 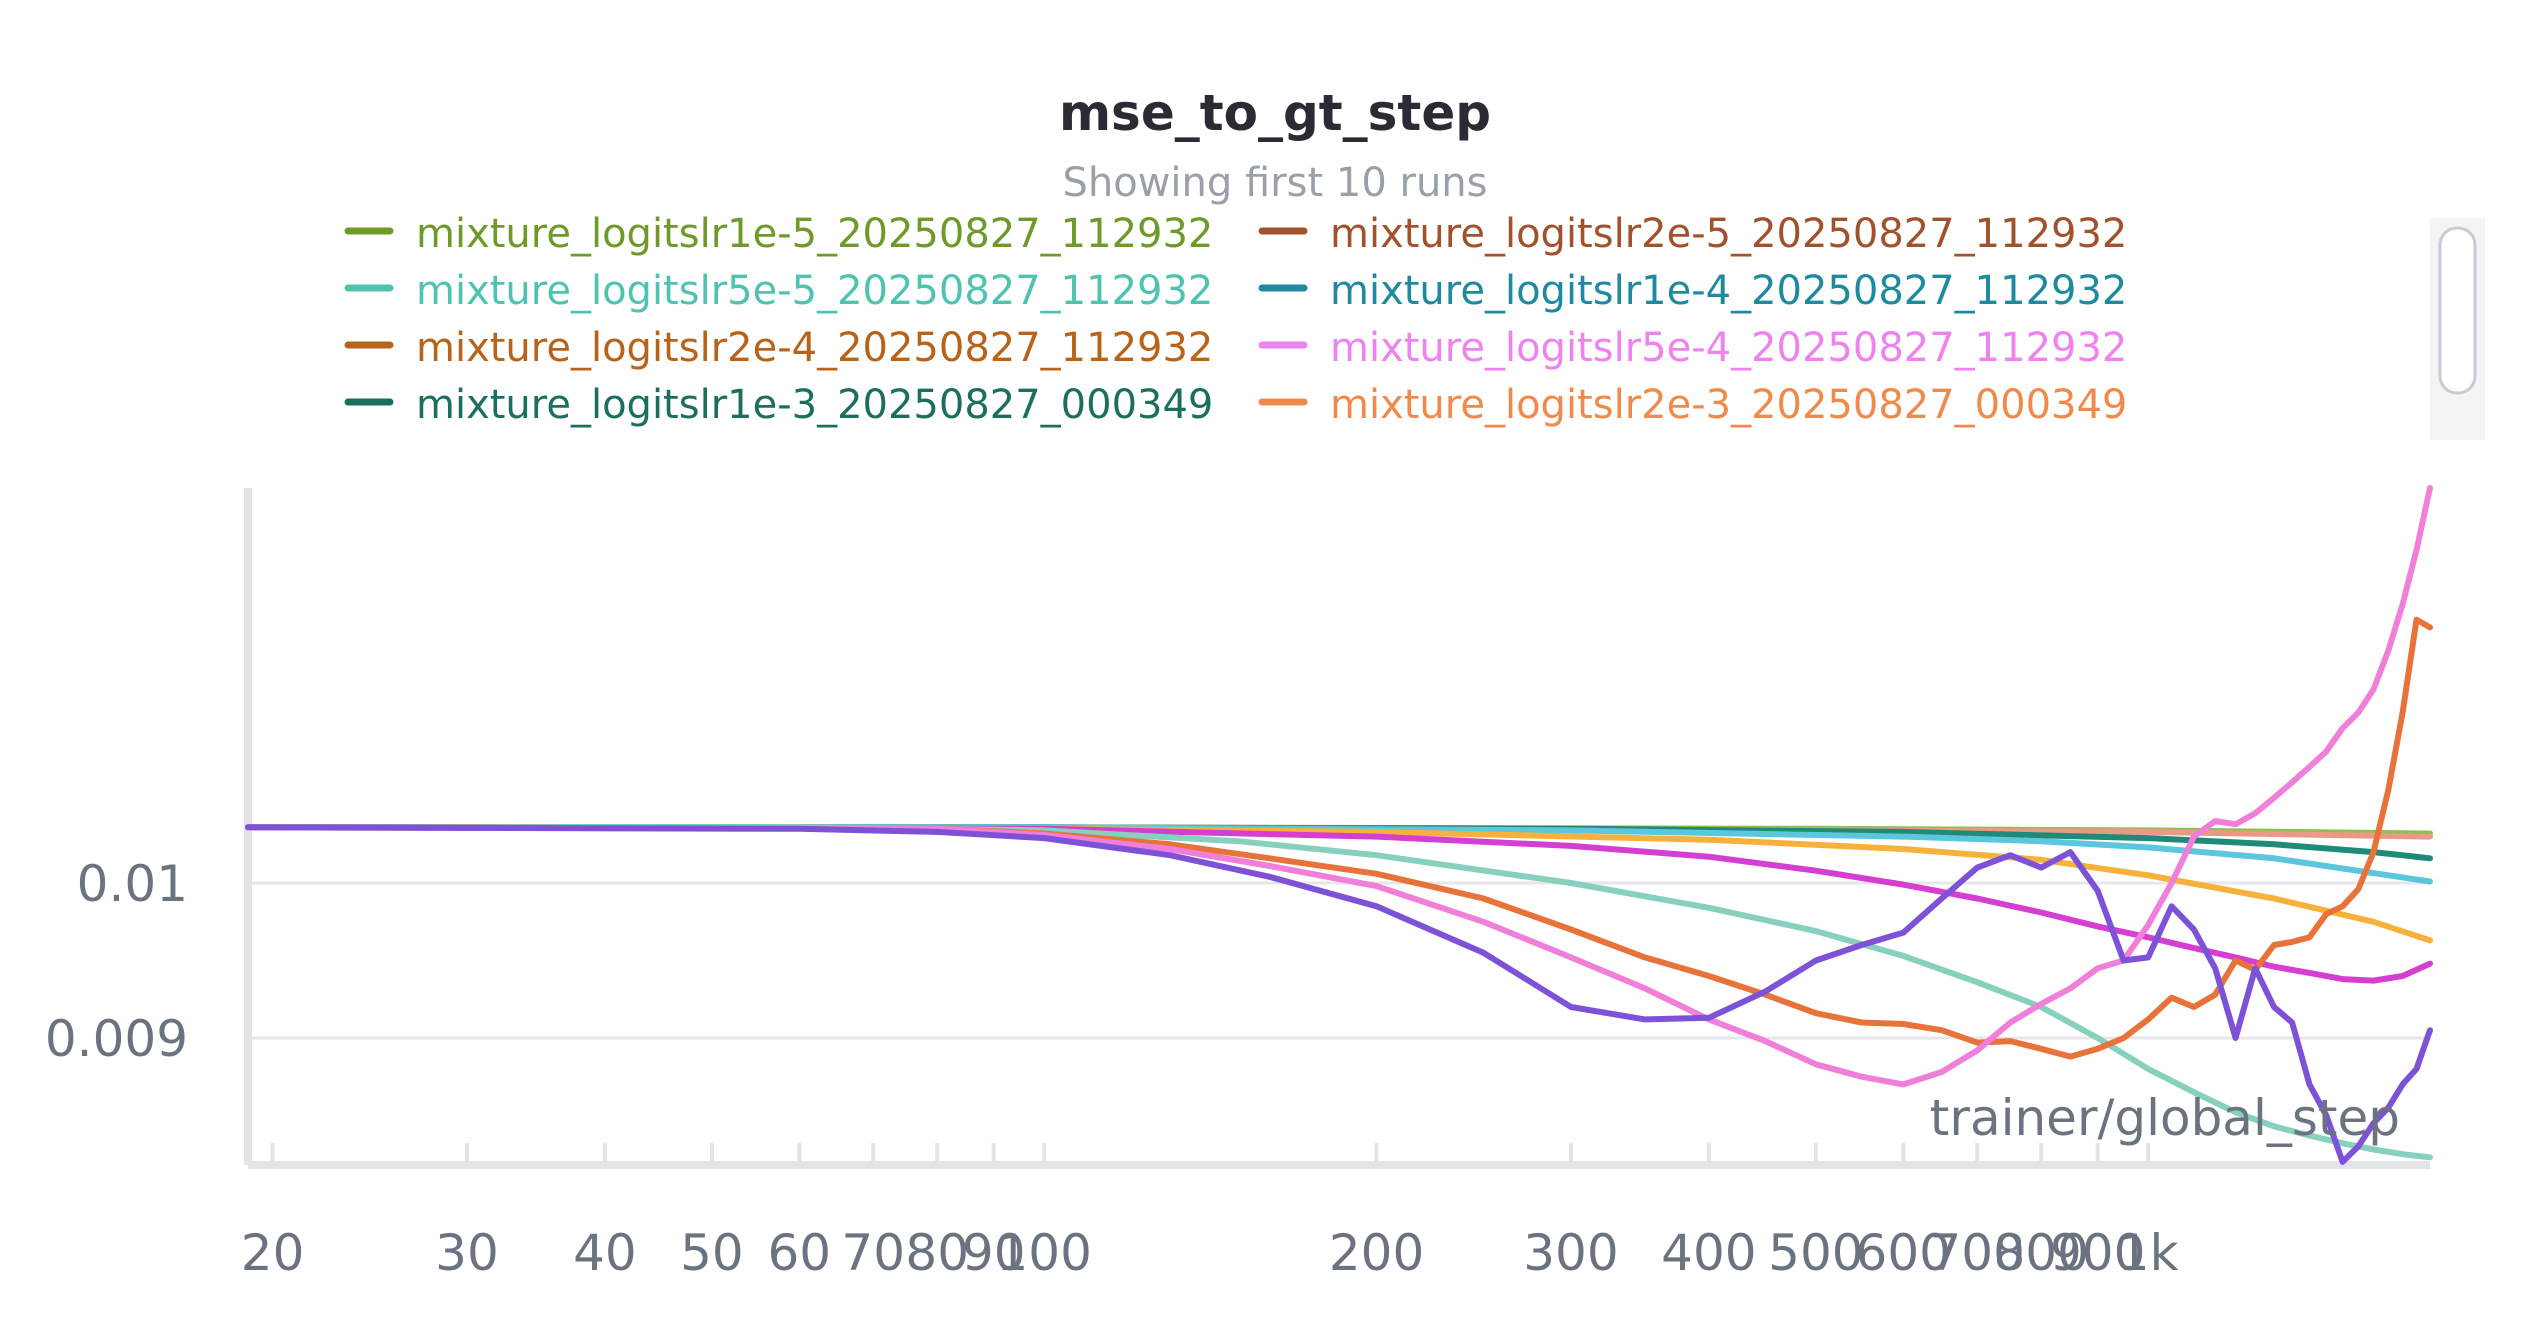 I want to click on legend-item: mixture_logitslr1e-5_20250827_112932, so click(x=778, y=234).